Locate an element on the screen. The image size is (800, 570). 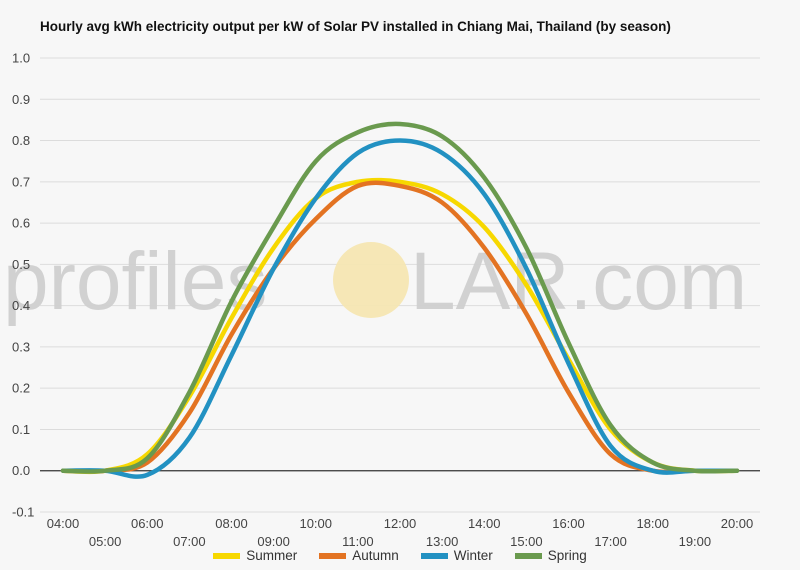
x-tick-label: 17:00 is located at coordinates (610, 541).